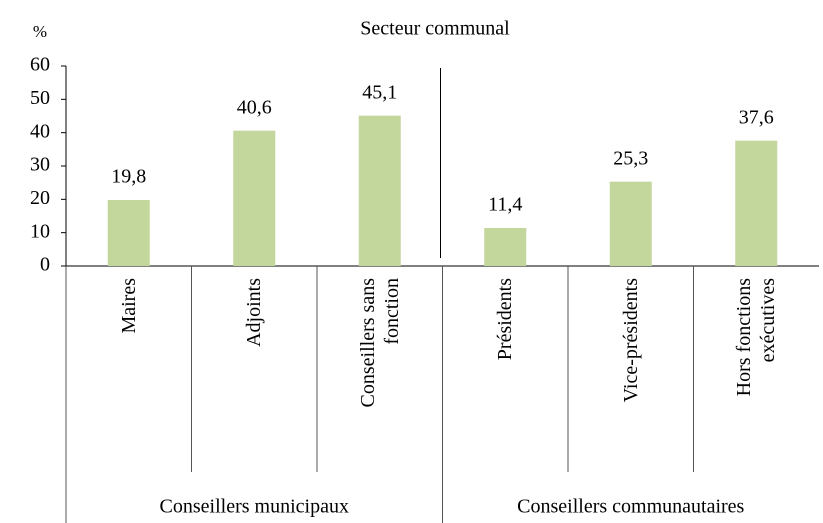 The width and height of the screenshot is (823, 523). Describe the element at coordinates (435, 29) in the screenshot. I see `chart-title: Secteur communal` at that location.